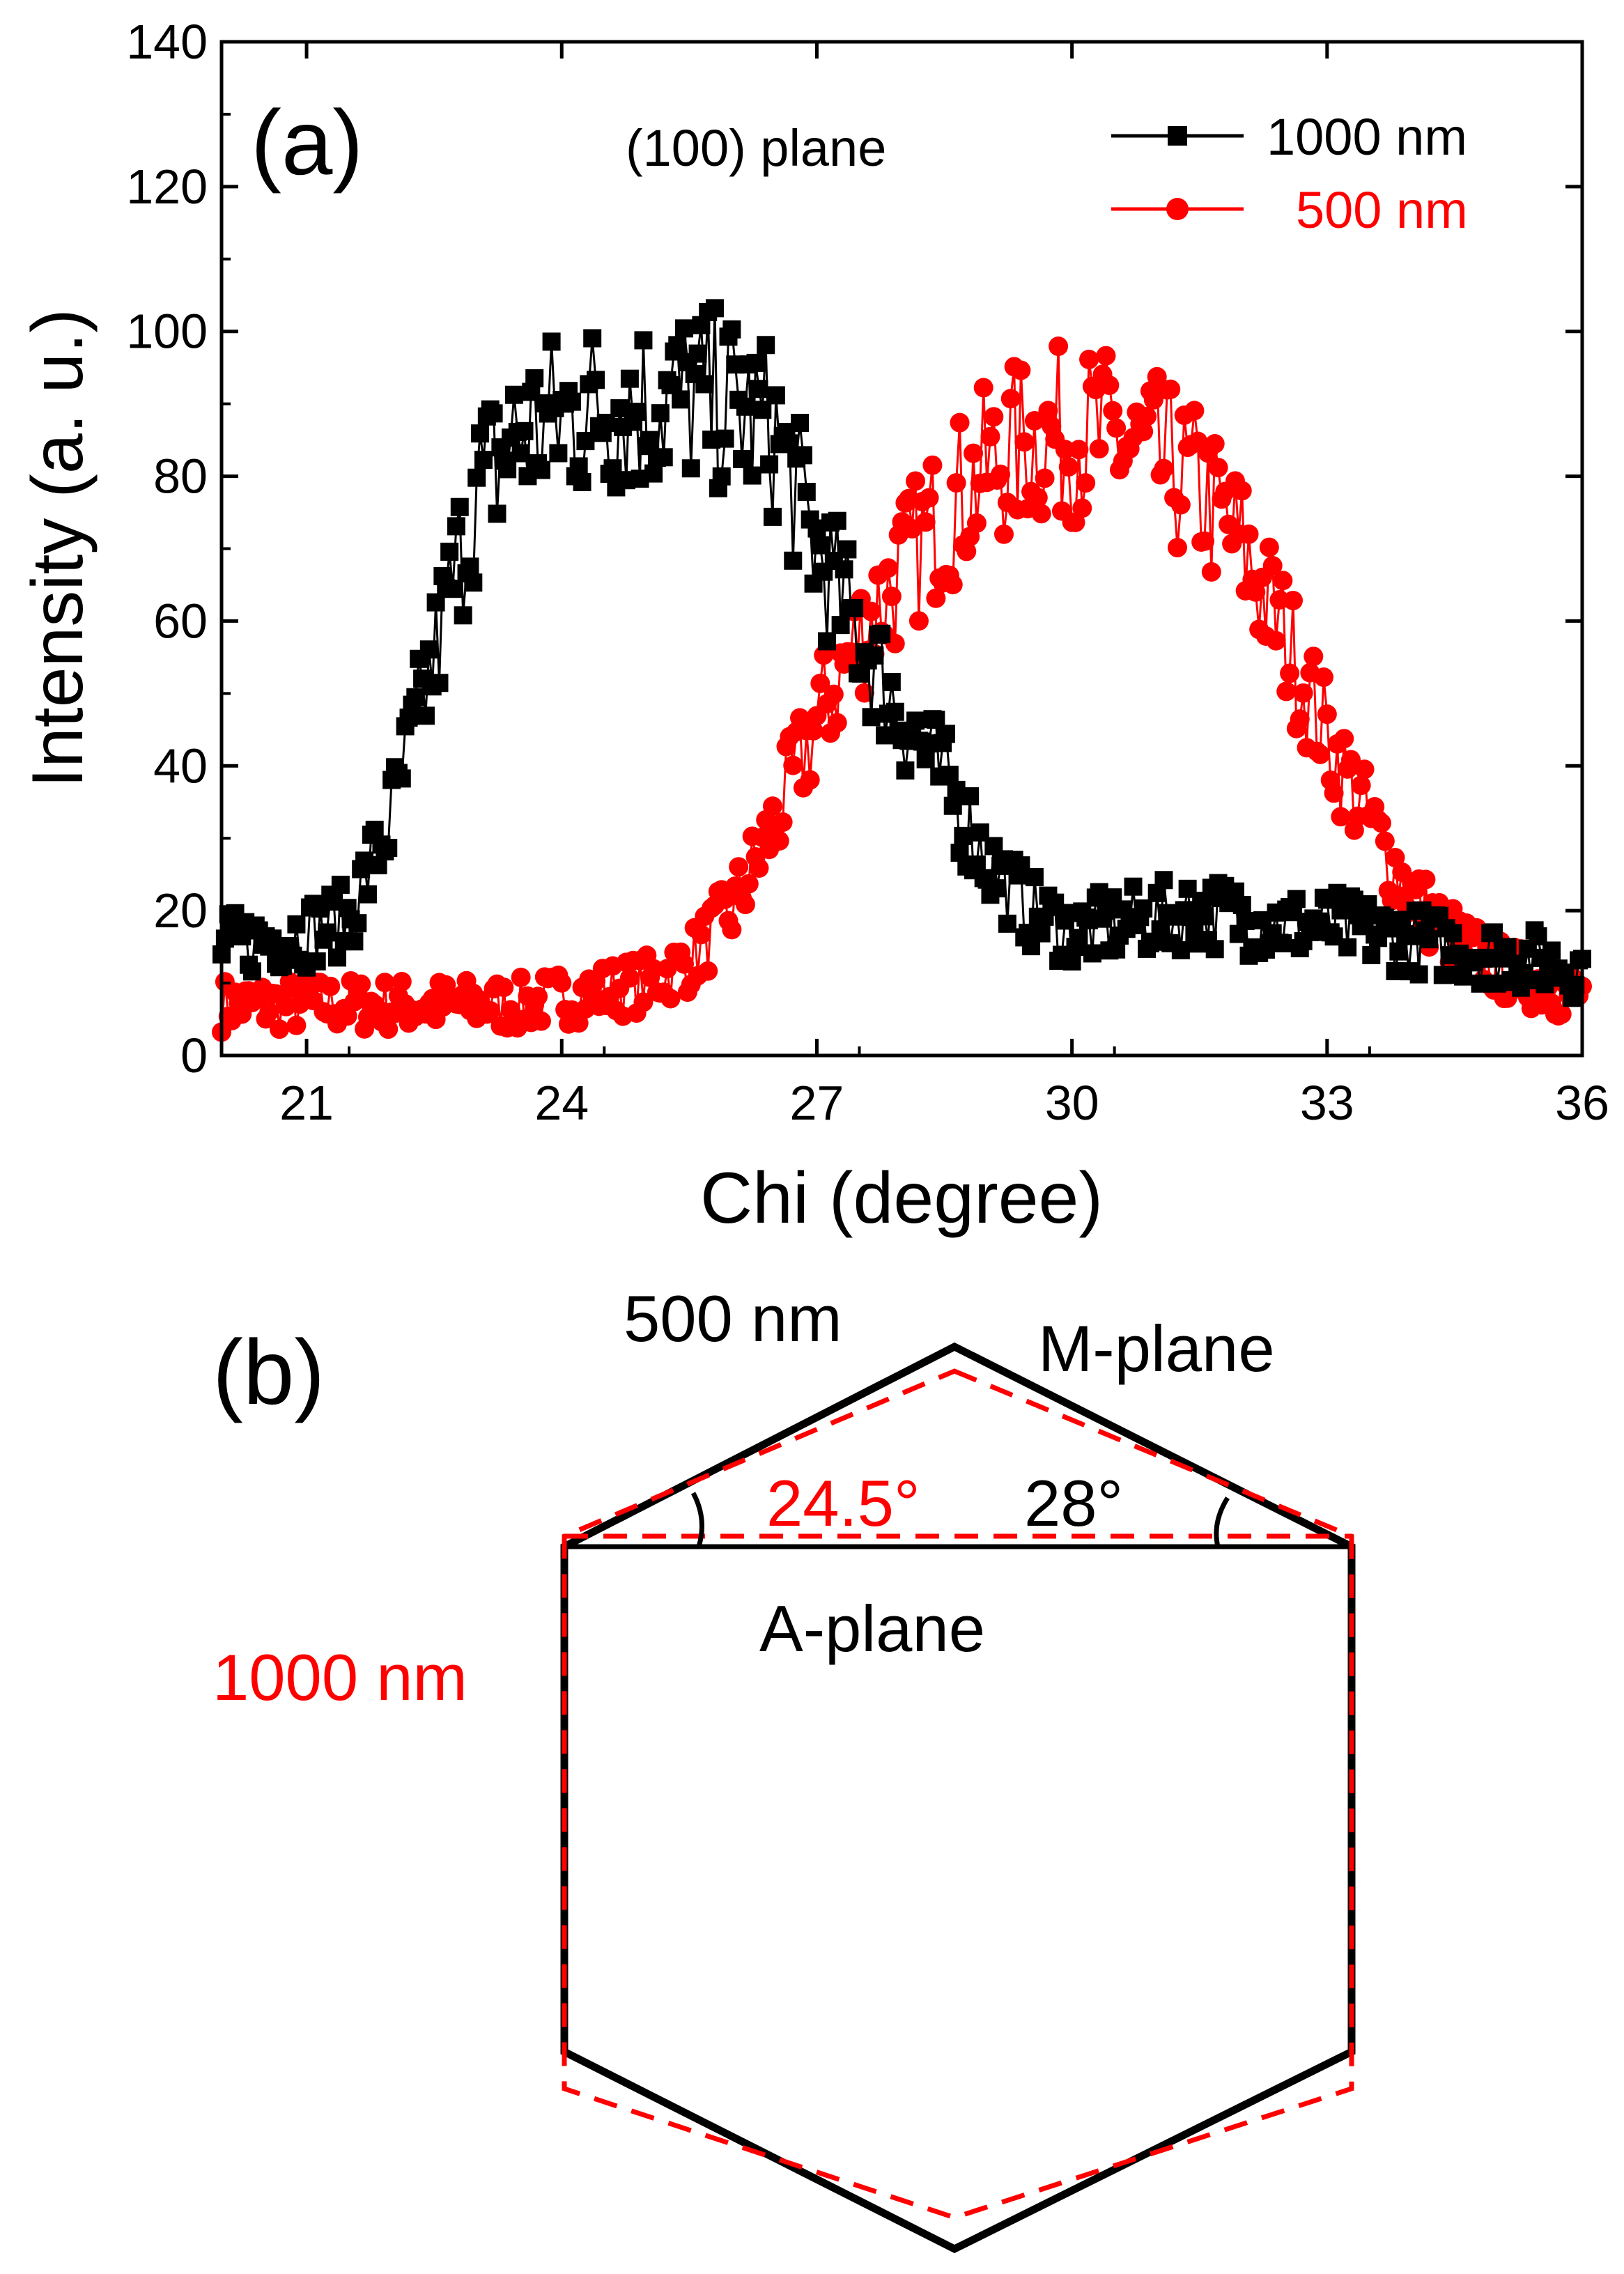 Image resolution: width=1624 pixels, height=2274 pixels. What do you see at coordinates (1072, 1103) in the screenshot?
I see `x-tick-label: 30` at bounding box center [1072, 1103].